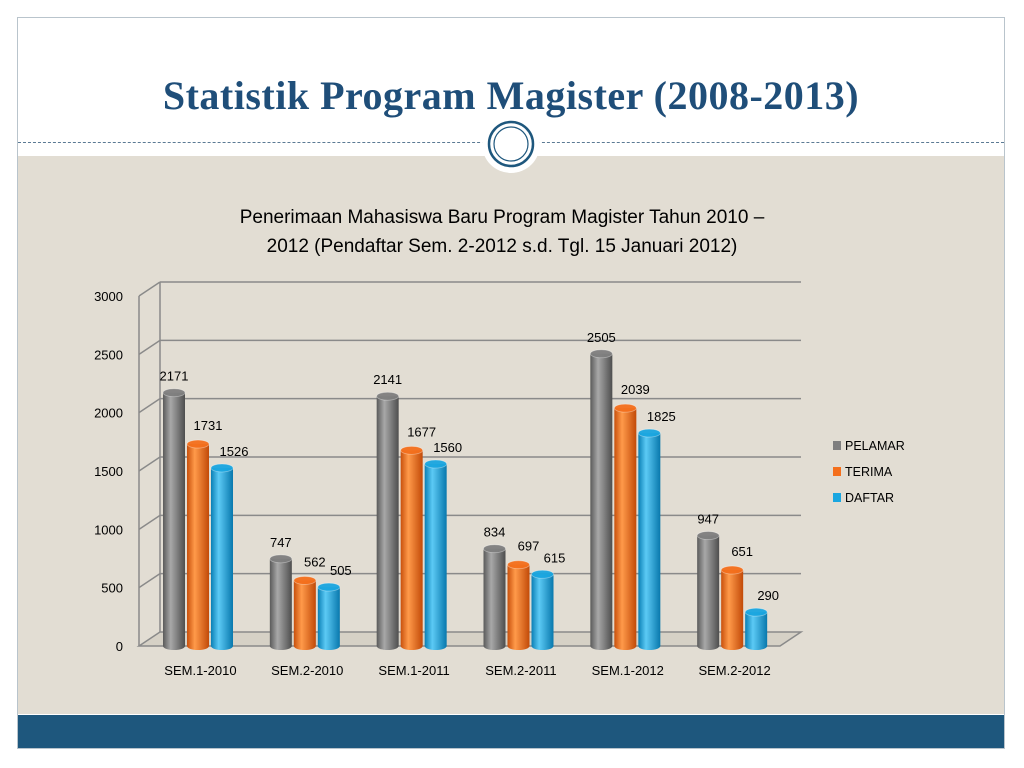  Describe the element at coordinates (174, 376) in the screenshot. I see `data-label: 2171` at that location.